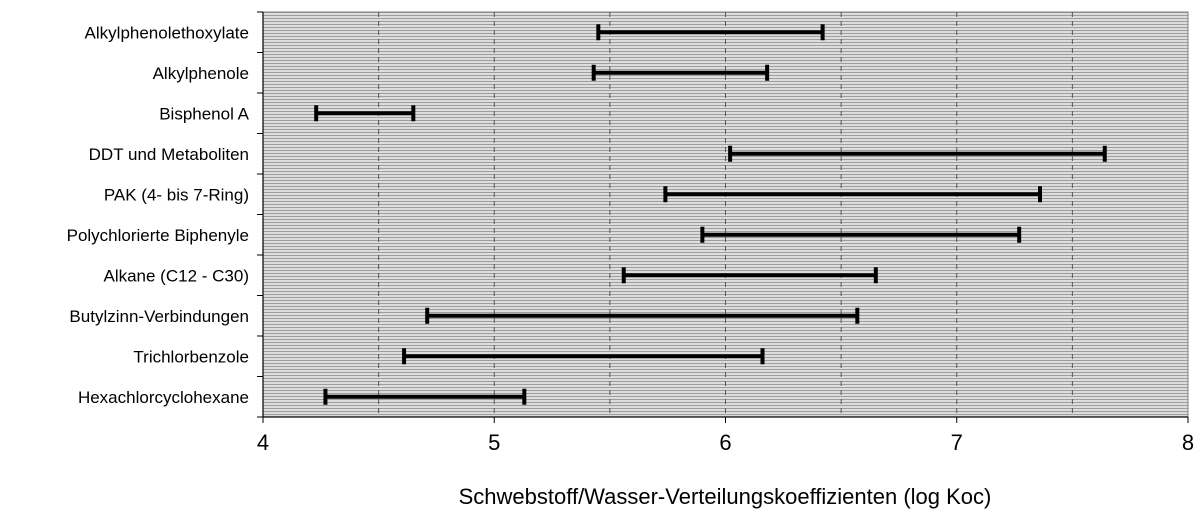 Image resolution: width=1195 pixels, height=522 pixels. I want to click on category-label: Hexachlorcyclohexane, so click(163, 397).